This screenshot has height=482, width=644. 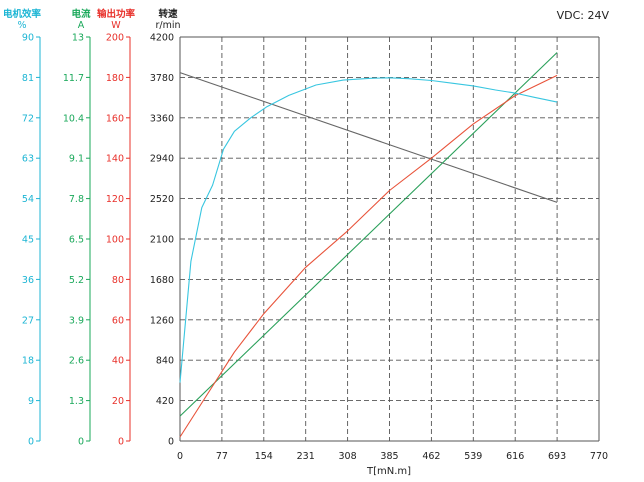 I want to click on y-tick-label-efficiency: 9, so click(x=31, y=401).